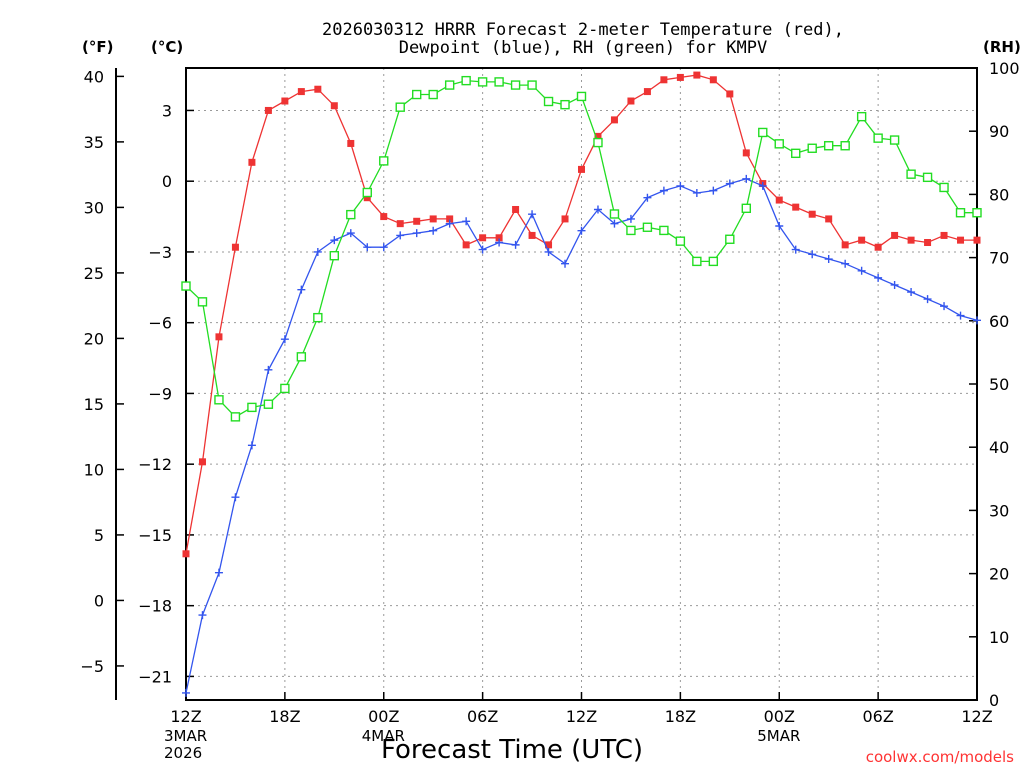 The image size is (1024, 768). What do you see at coordinates (383, 716) in the screenshot?
I see `time-tick-label: 00Z` at bounding box center [383, 716].